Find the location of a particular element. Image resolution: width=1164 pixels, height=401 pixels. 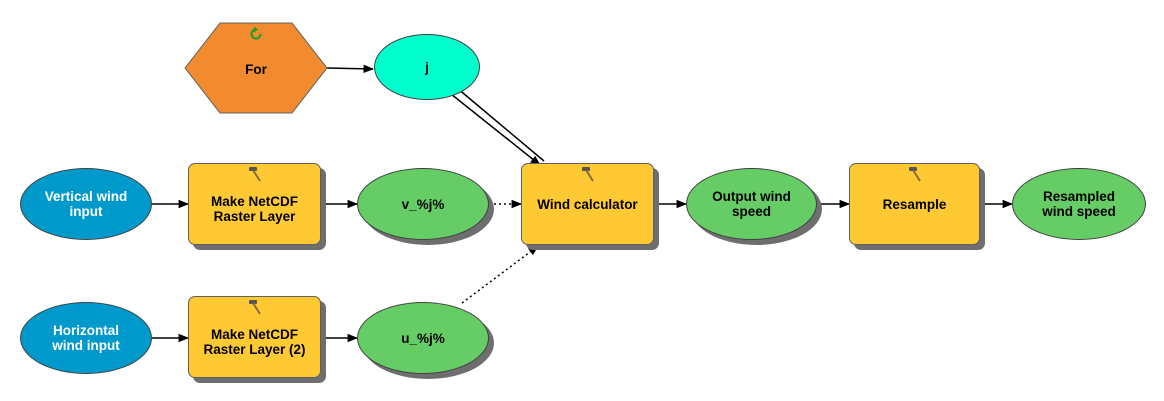

iterate-icon is located at coordinates (256, 33).